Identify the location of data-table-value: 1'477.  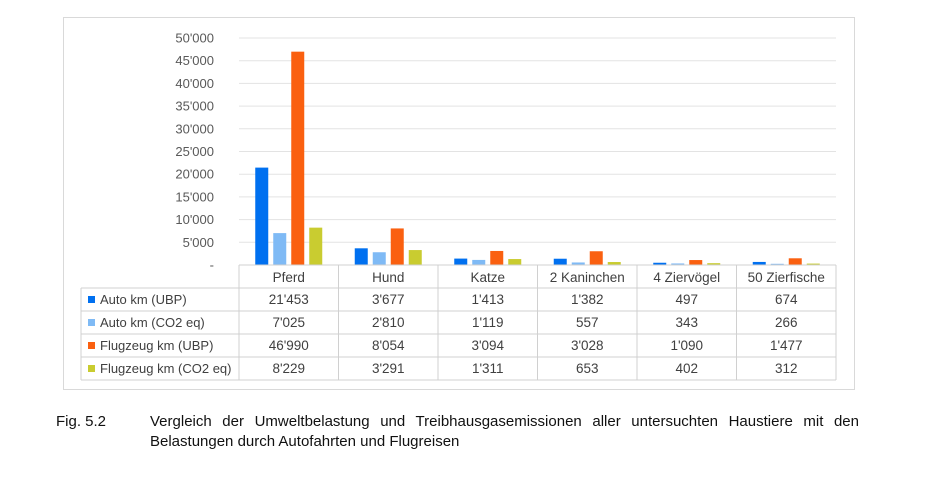
(786, 345).